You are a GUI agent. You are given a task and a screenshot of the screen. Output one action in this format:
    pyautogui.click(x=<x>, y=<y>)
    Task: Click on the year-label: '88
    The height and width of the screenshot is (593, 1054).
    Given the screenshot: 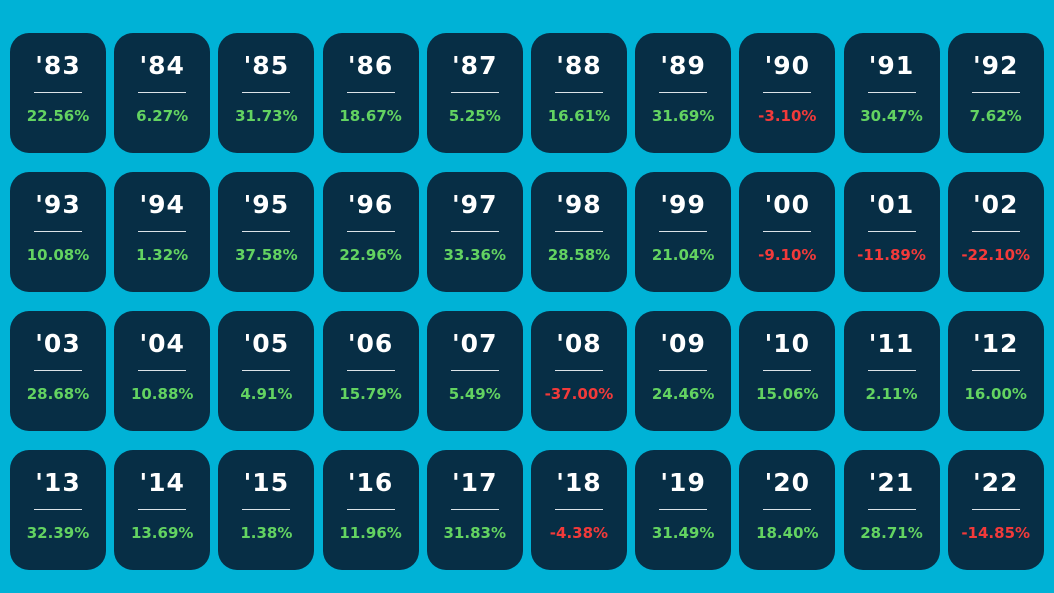 What is the action you would take?
    pyautogui.click(x=579, y=65)
    